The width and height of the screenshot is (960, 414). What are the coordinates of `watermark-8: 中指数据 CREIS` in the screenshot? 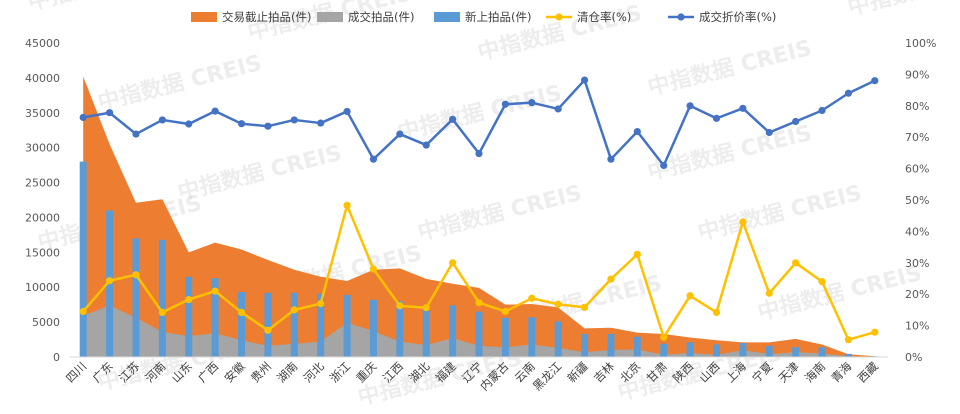 It's located at (259, 173).